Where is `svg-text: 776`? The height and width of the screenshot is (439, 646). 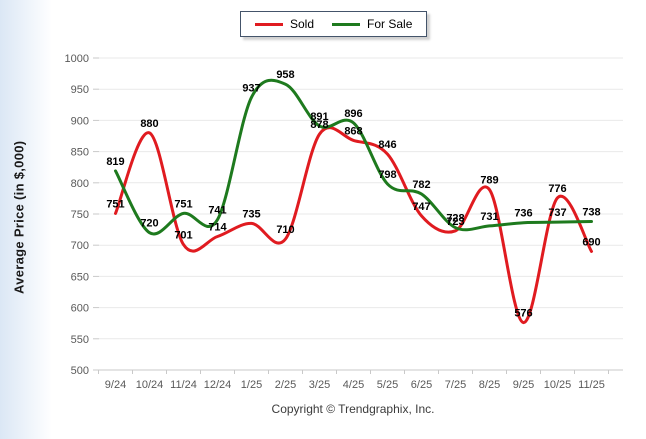
svg-text: 776 is located at coordinates (557, 189).